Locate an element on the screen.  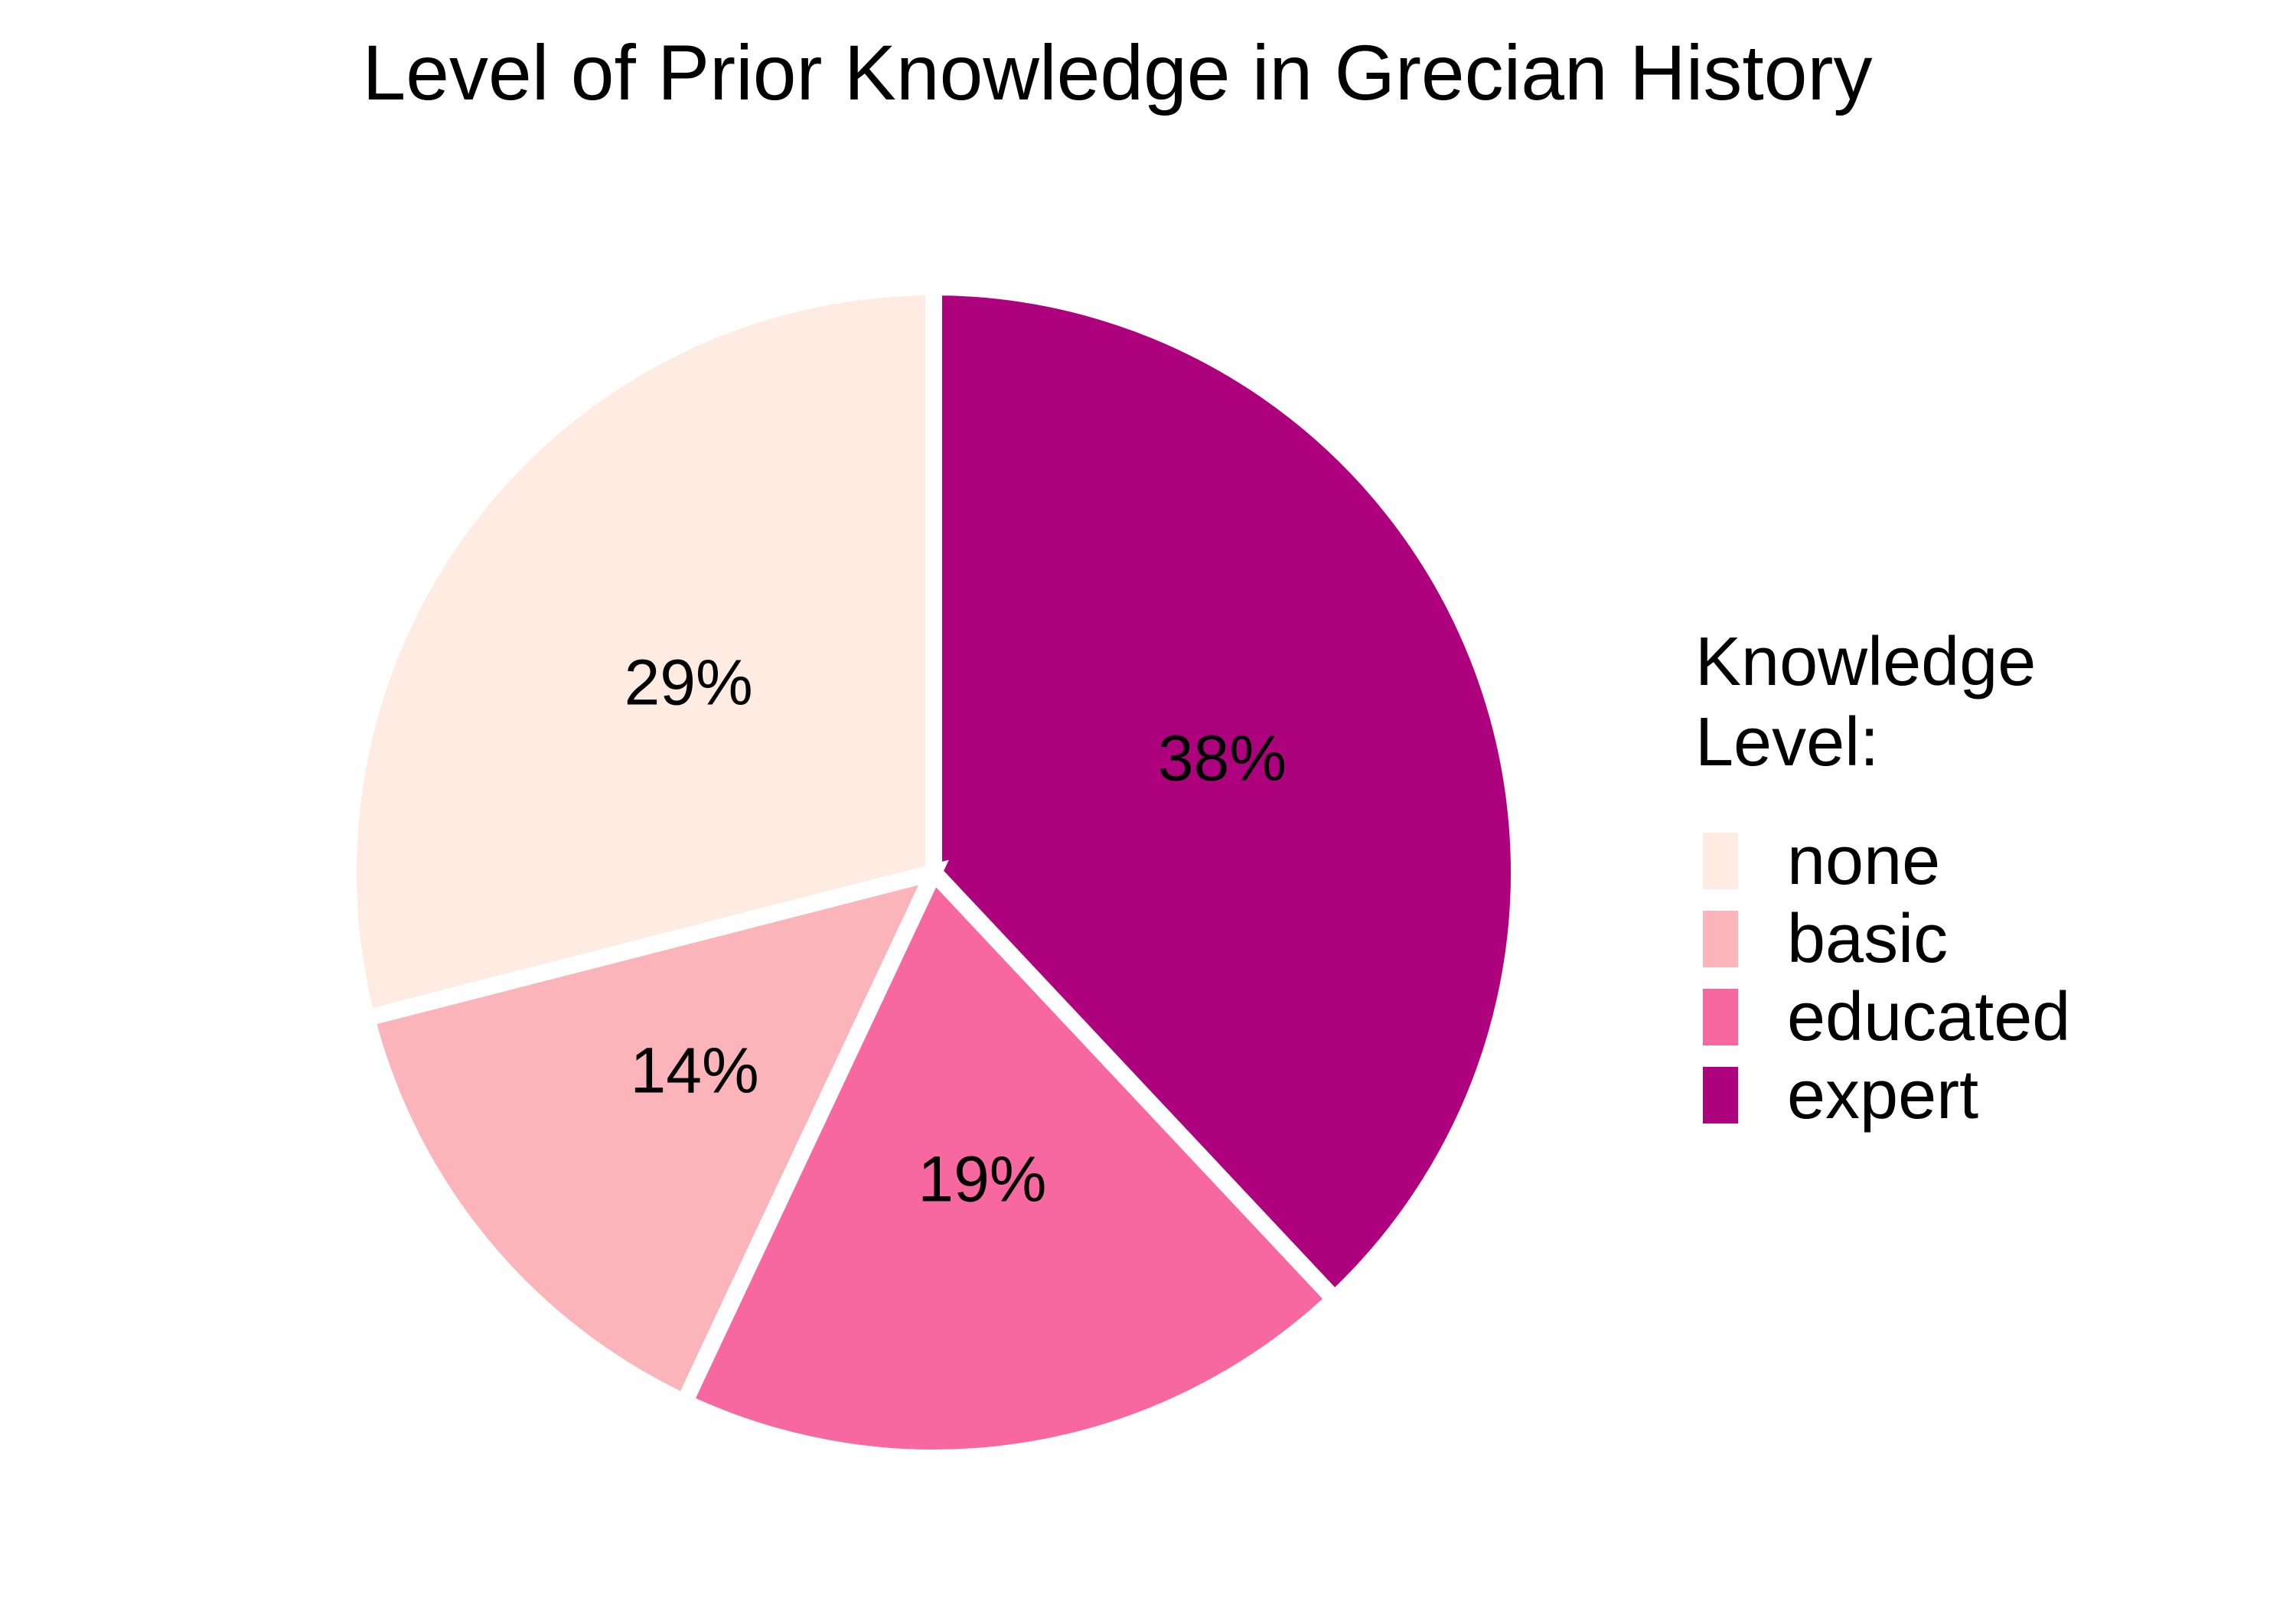
pie-slice-basic is located at coordinates (652, 1136).